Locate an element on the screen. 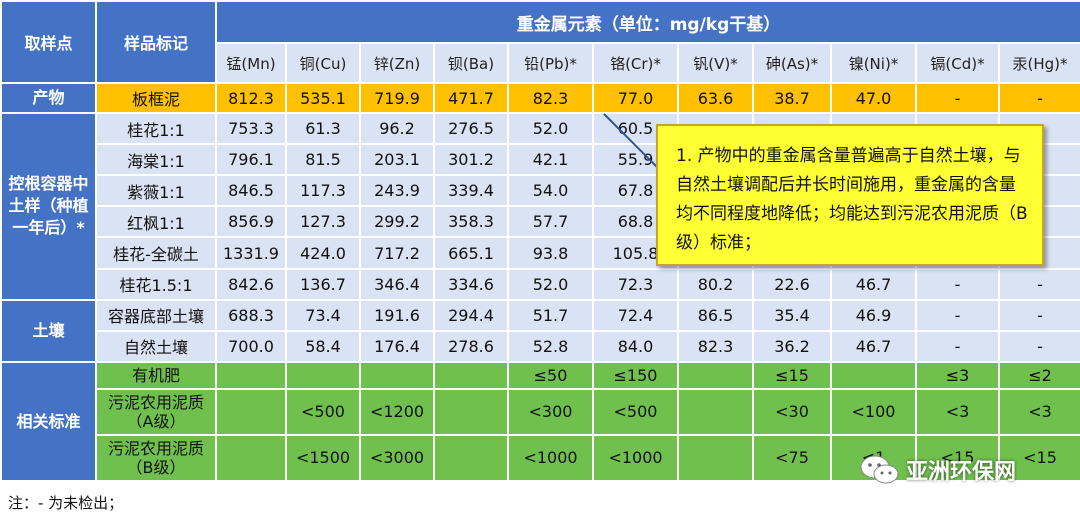  table-cell: ≤2 is located at coordinates (1038, 375).